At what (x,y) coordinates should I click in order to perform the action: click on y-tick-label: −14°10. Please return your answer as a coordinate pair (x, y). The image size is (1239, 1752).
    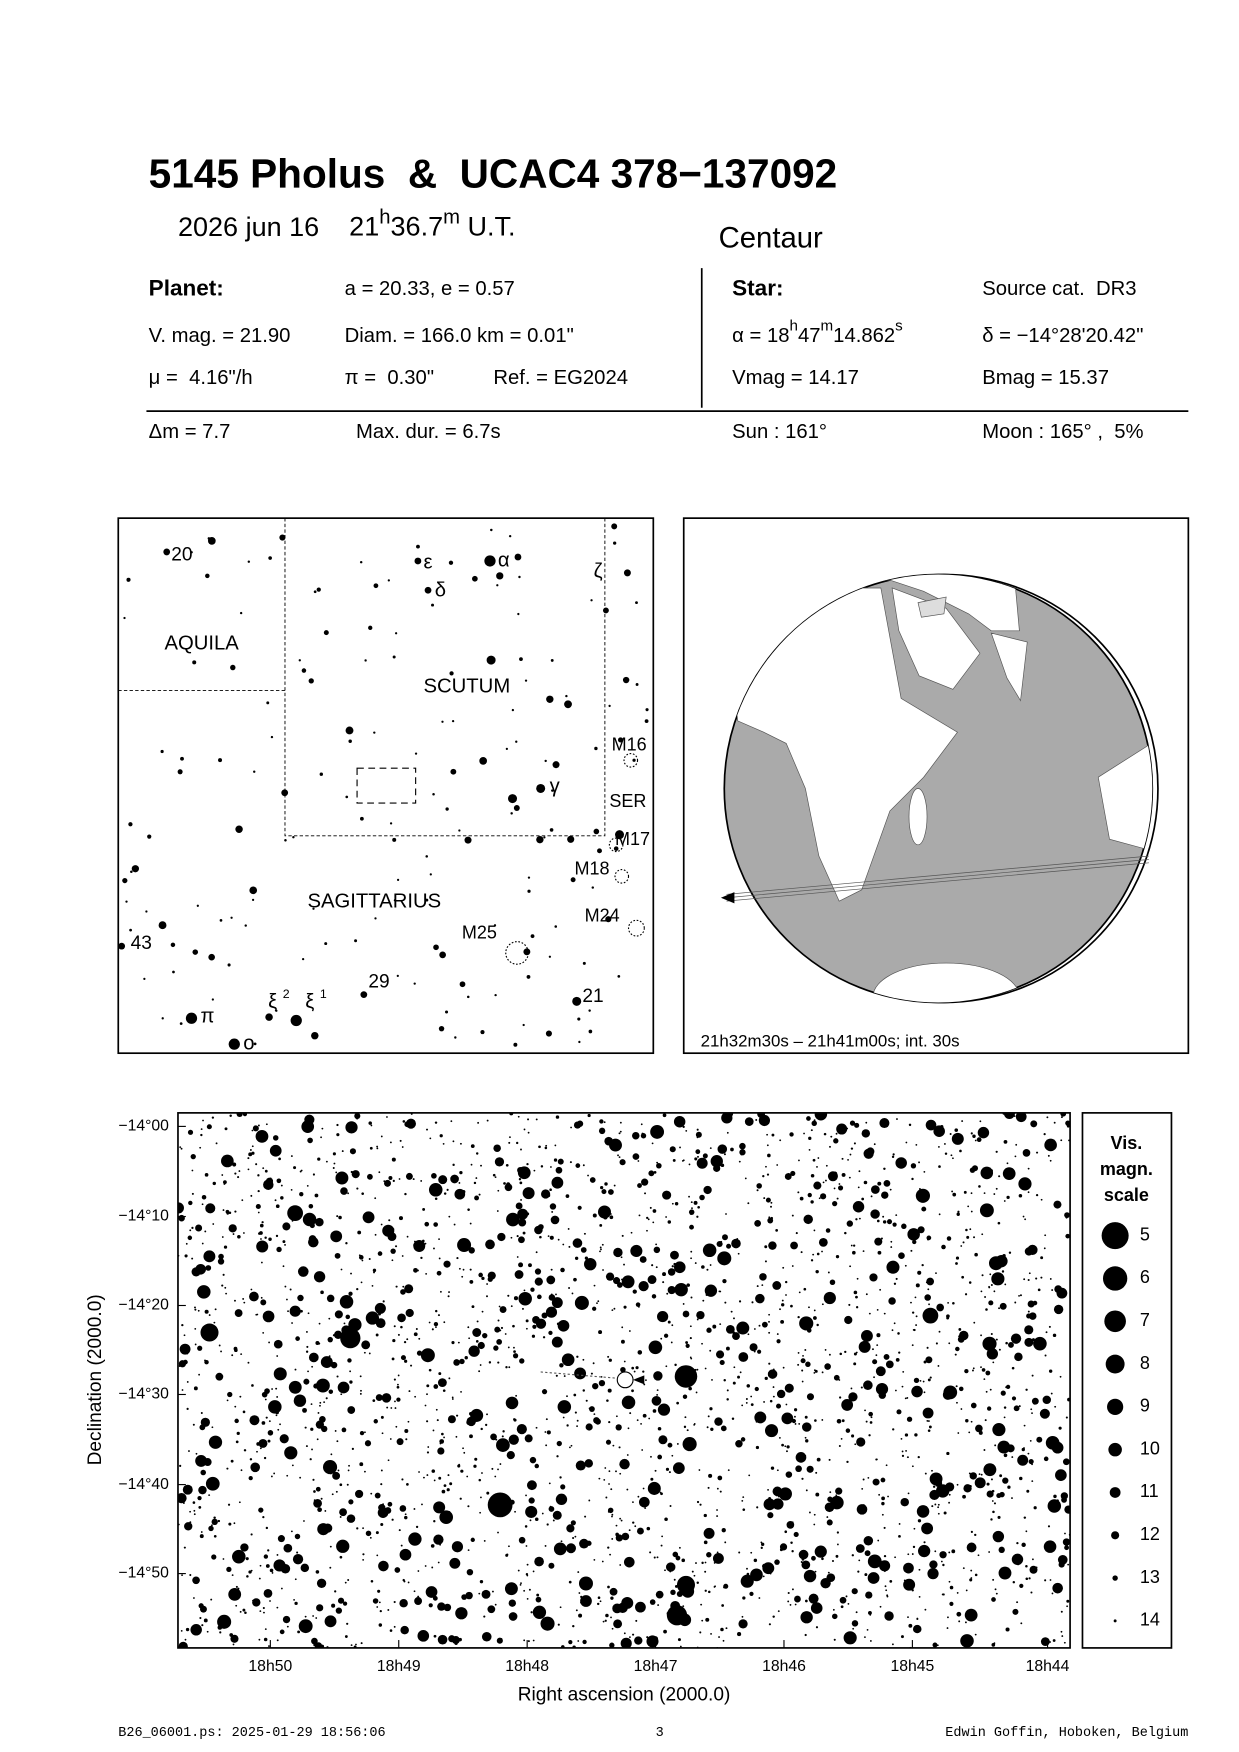
    Looking at the image, I should click on (143, 1216).